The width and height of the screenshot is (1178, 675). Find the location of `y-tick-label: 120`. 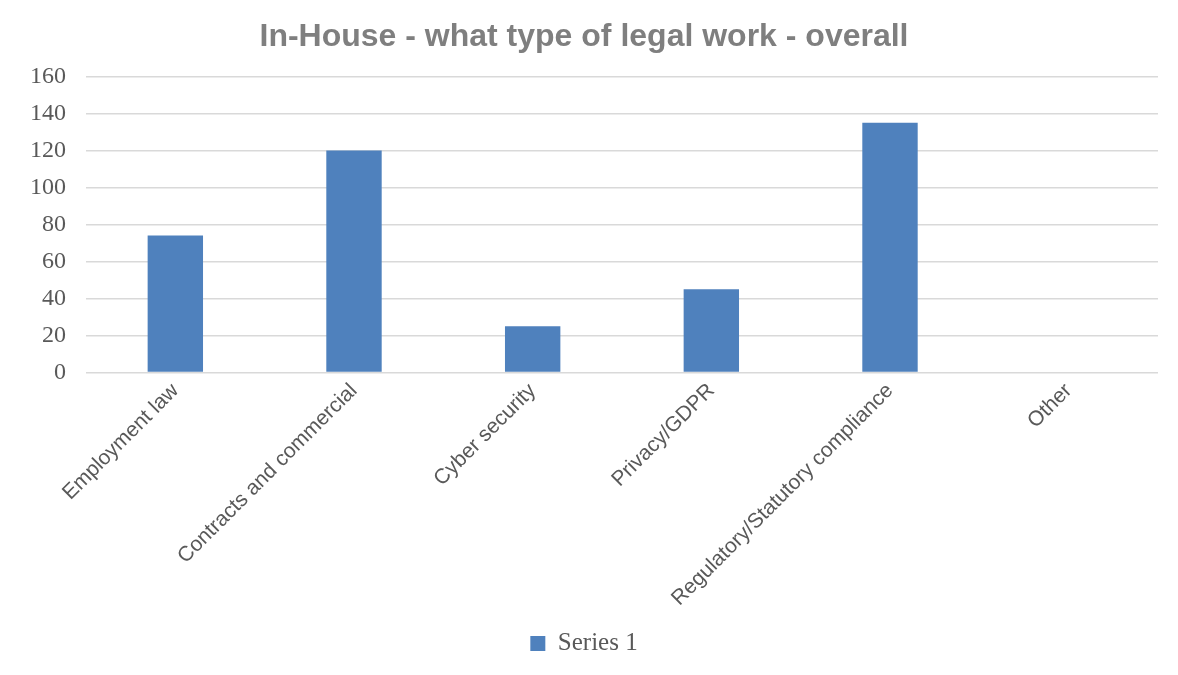

y-tick-label: 120 is located at coordinates (48, 148).